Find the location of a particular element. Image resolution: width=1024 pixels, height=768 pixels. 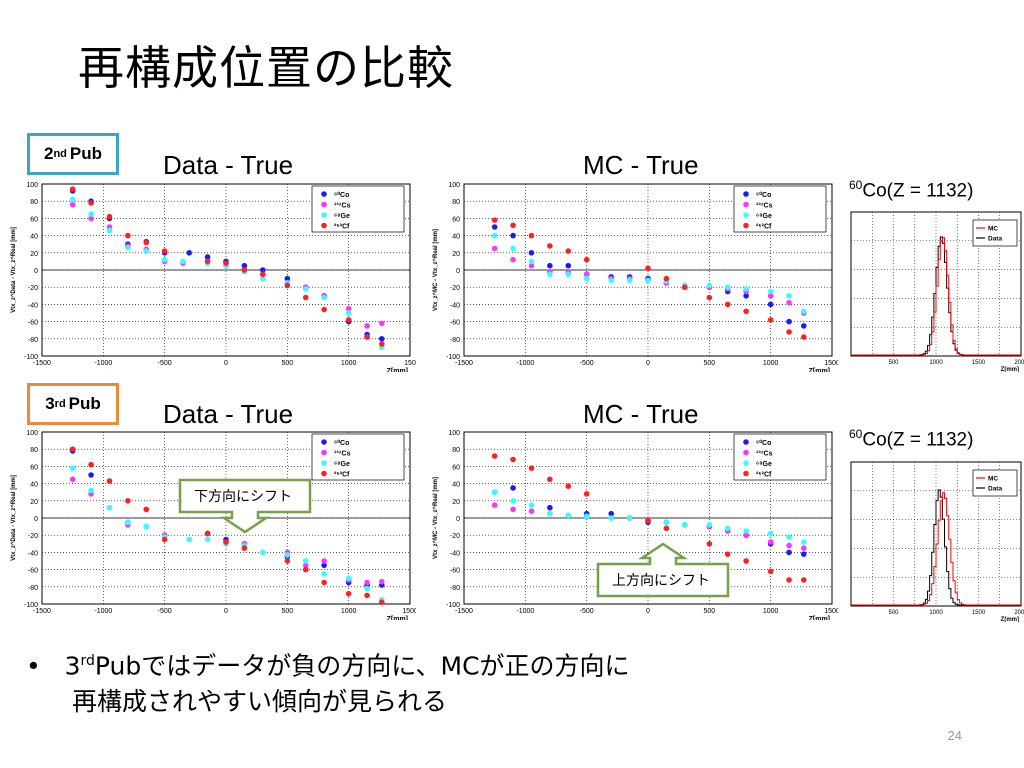

callout-up-arrow is located at coordinates (663, 570).